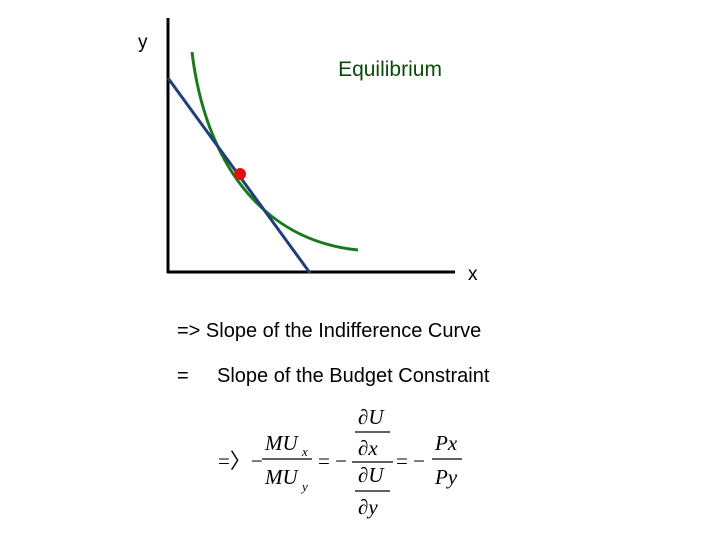 The width and height of the screenshot is (720, 540). I want to click on formula-term: ∂x, so click(368, 448).